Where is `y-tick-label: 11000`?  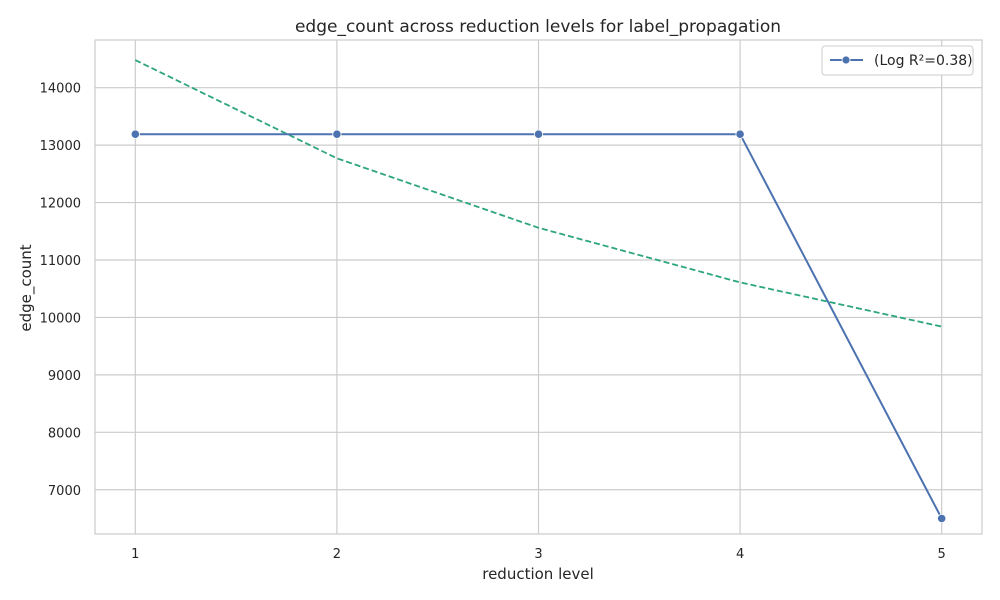 y-tick-label: 11000 is located at coordinates (60, 261).